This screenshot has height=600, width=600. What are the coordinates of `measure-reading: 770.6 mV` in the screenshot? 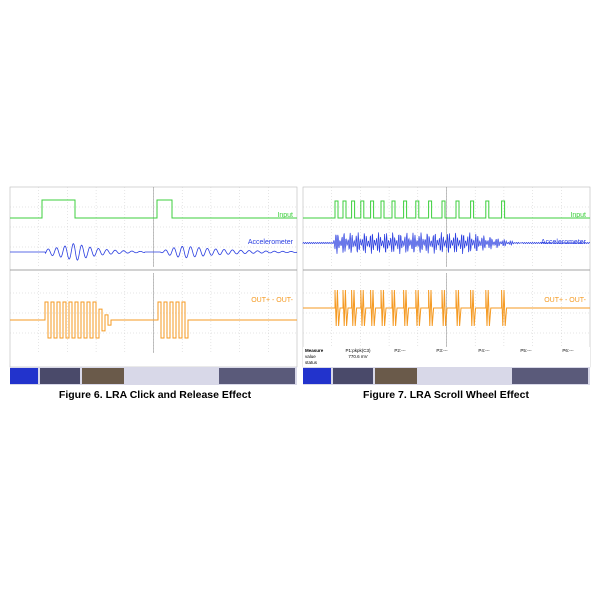 It's located at (357, 356).